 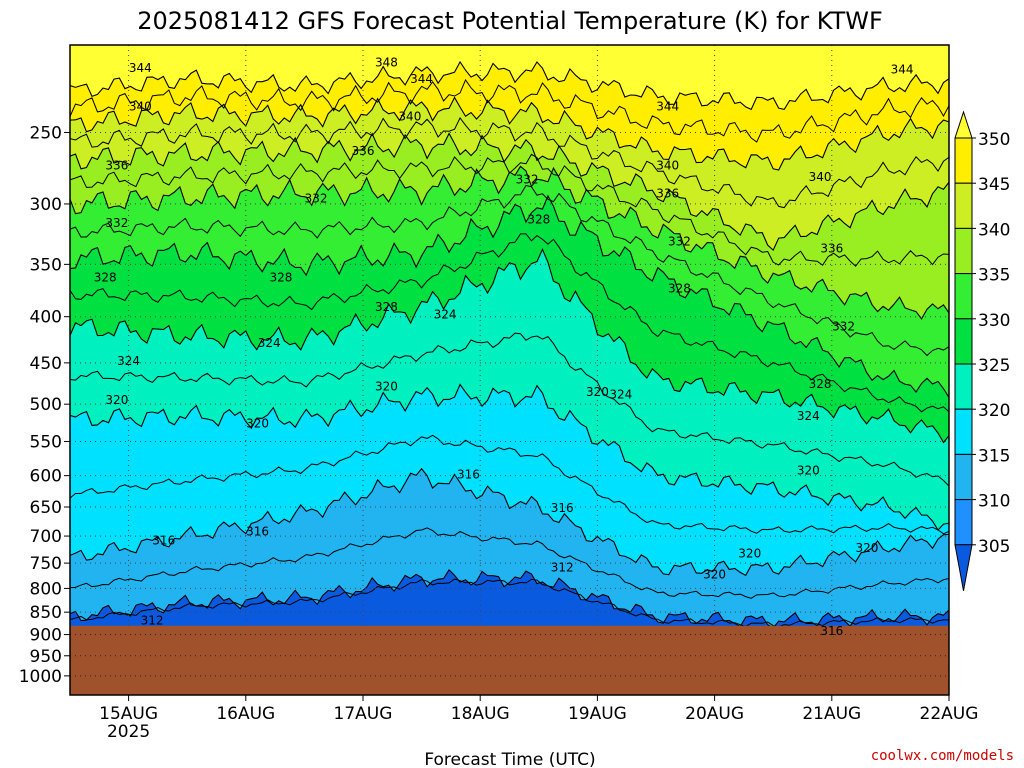 What do you see at coordinates (245, 714) in the screenshot?
I see `x-tick-label: 16AUG` at bounding box center [245, 714].